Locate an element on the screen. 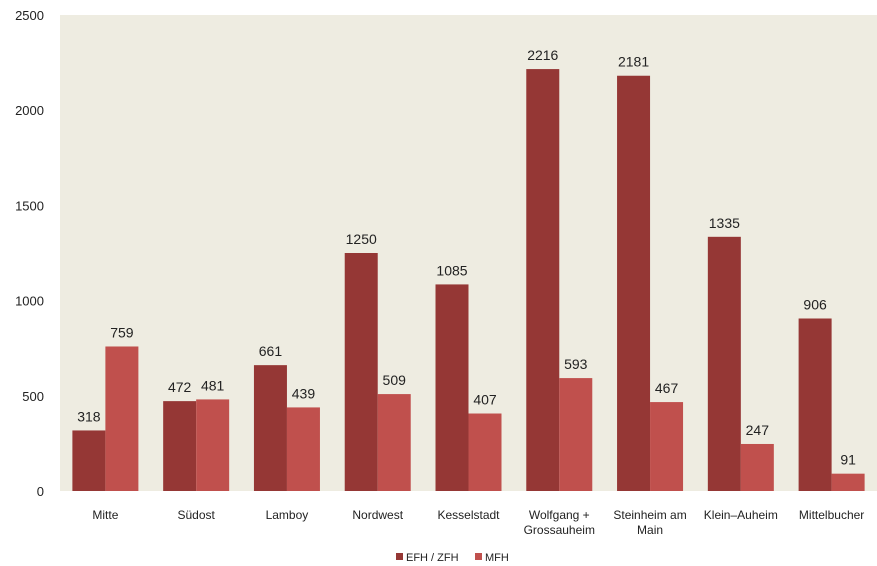  x-tick-label: Mittelbucher is located at coordinates (831, 515).